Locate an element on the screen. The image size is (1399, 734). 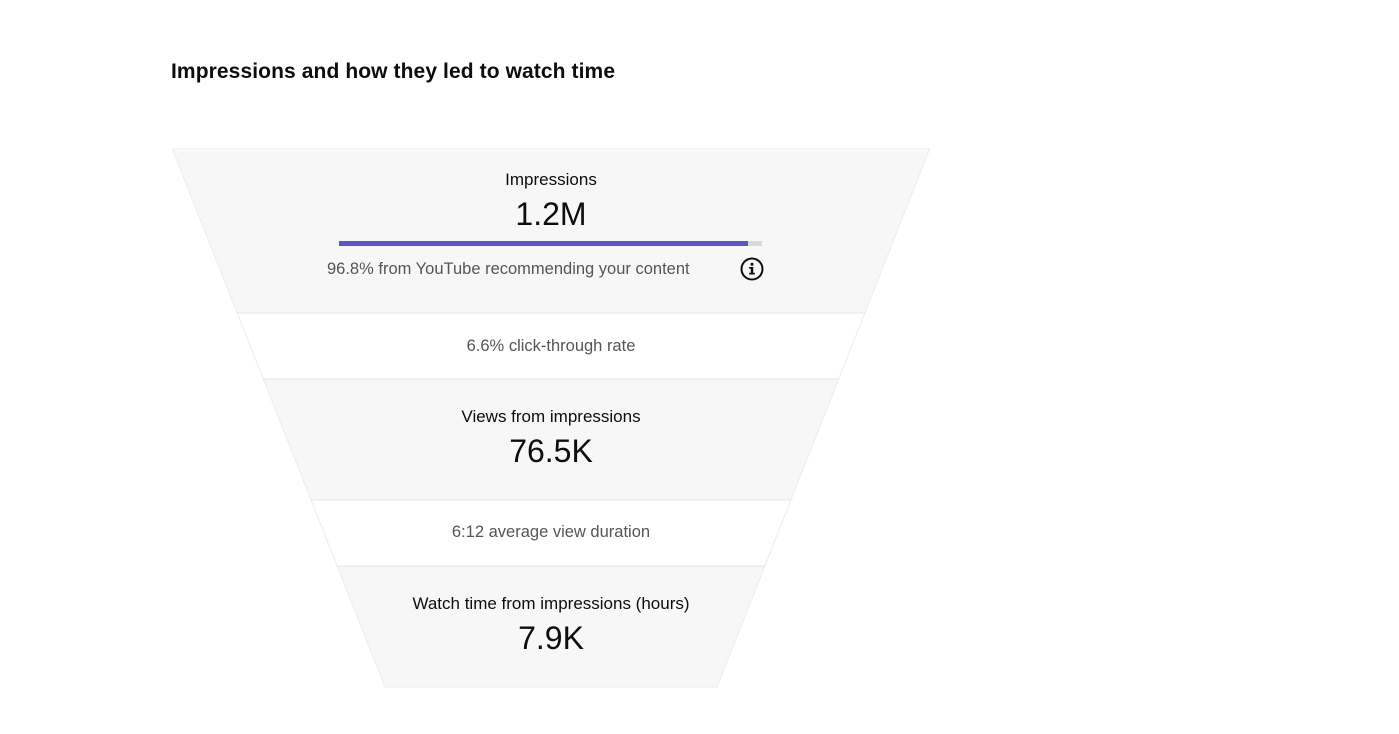
funnel-ratio-ctr: 6.6% click-through rate is located at coordinates (551, 346).